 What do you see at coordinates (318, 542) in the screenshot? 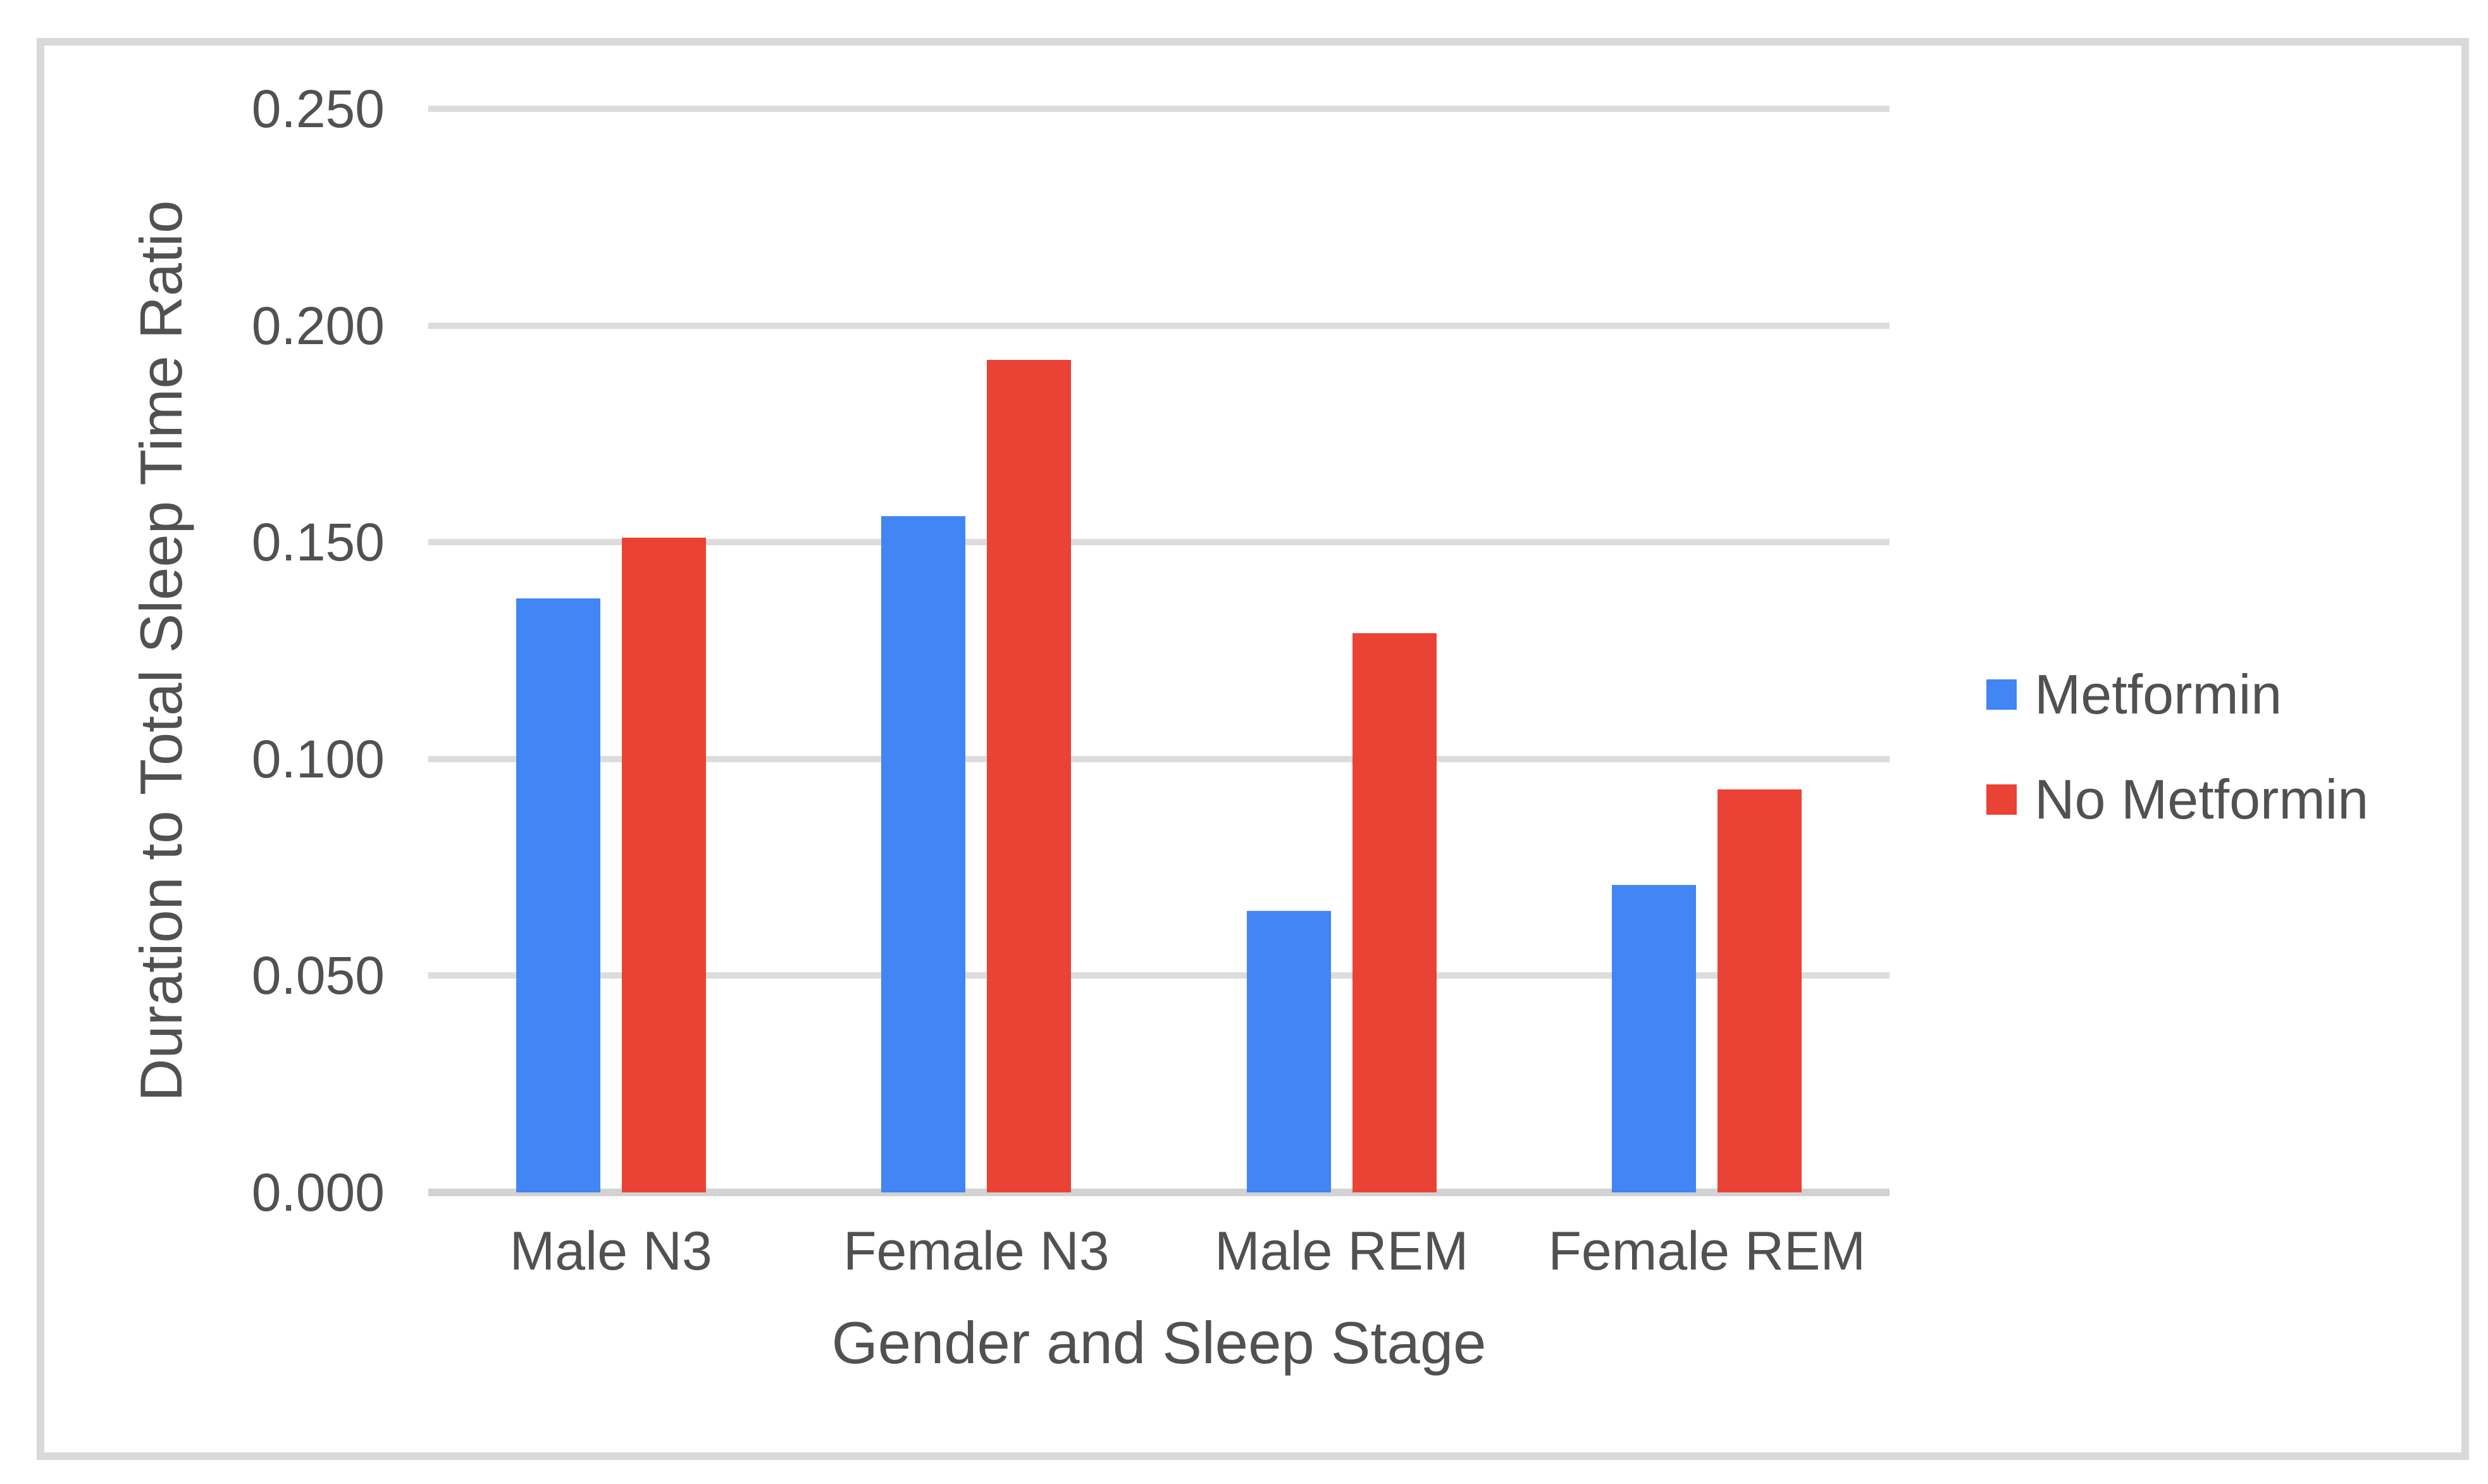
I see `y-axis-tick-label: 0.150` at bounding box center [318, 542].